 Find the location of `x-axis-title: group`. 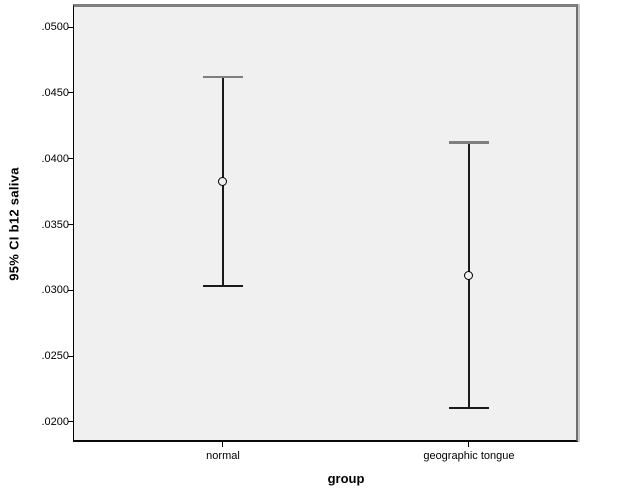

x-axis-title: group is located at coordinates (346, 478).